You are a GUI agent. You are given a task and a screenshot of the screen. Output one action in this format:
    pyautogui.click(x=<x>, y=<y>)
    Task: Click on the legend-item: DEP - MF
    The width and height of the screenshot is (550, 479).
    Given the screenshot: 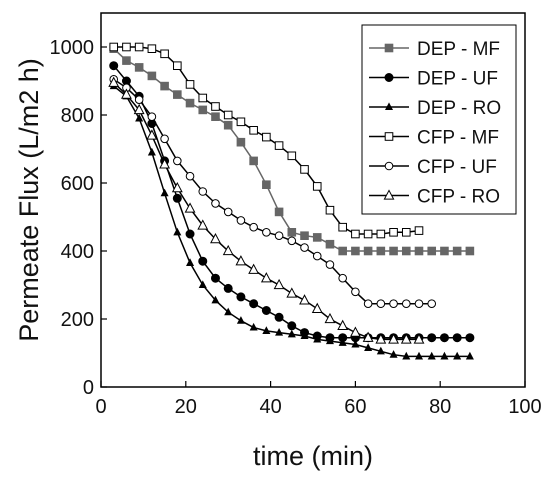 What is the action you would take?
    pyautogui.click(x=434, y=49)
    